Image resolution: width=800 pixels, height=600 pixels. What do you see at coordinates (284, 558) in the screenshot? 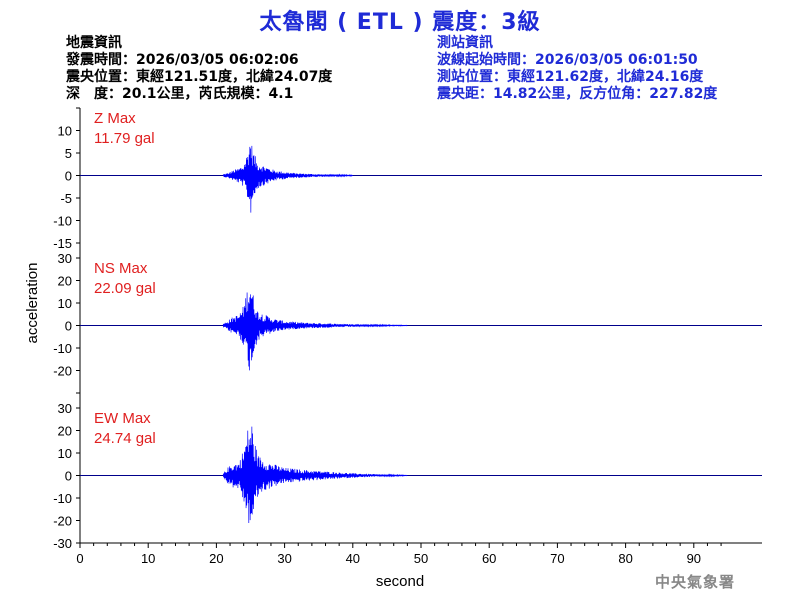
I see `x-tick-label: 30` at bounding box center [284, 558].